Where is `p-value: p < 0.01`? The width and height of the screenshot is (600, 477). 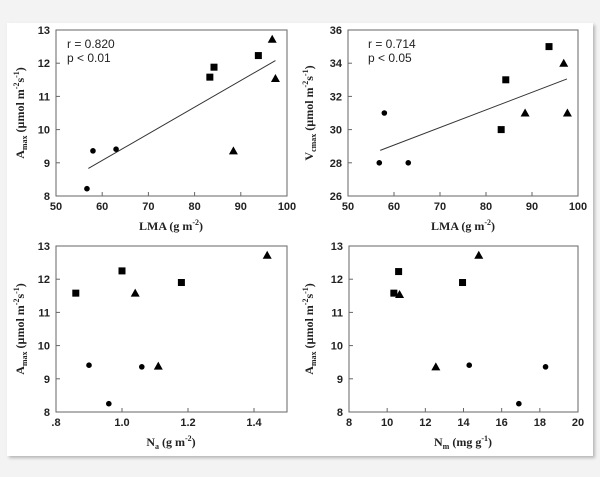
p-value: p < 0.01 is located at coordinates (89, 58).